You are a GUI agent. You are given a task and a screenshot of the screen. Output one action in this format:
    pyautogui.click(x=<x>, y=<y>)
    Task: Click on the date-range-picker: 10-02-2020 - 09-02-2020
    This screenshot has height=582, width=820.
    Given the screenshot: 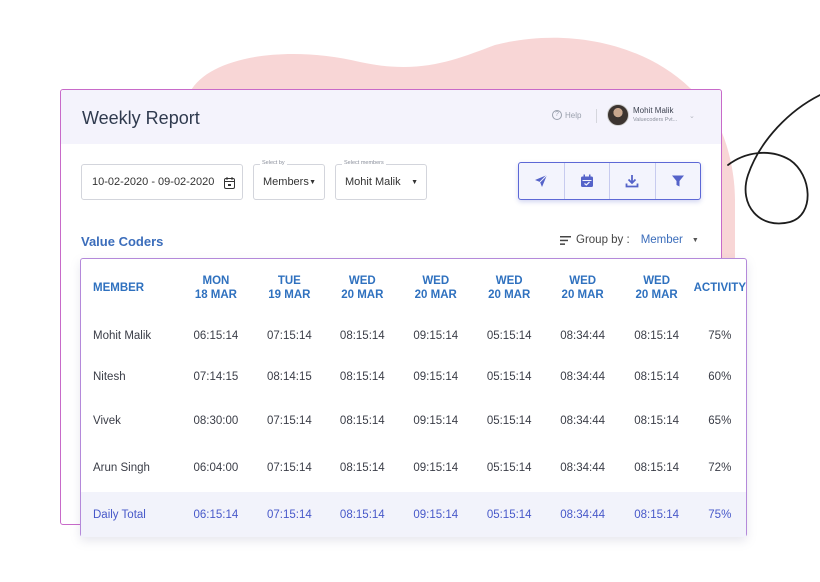 What is the action you would take?
    pyautogui.click(x=162, y=182)
    